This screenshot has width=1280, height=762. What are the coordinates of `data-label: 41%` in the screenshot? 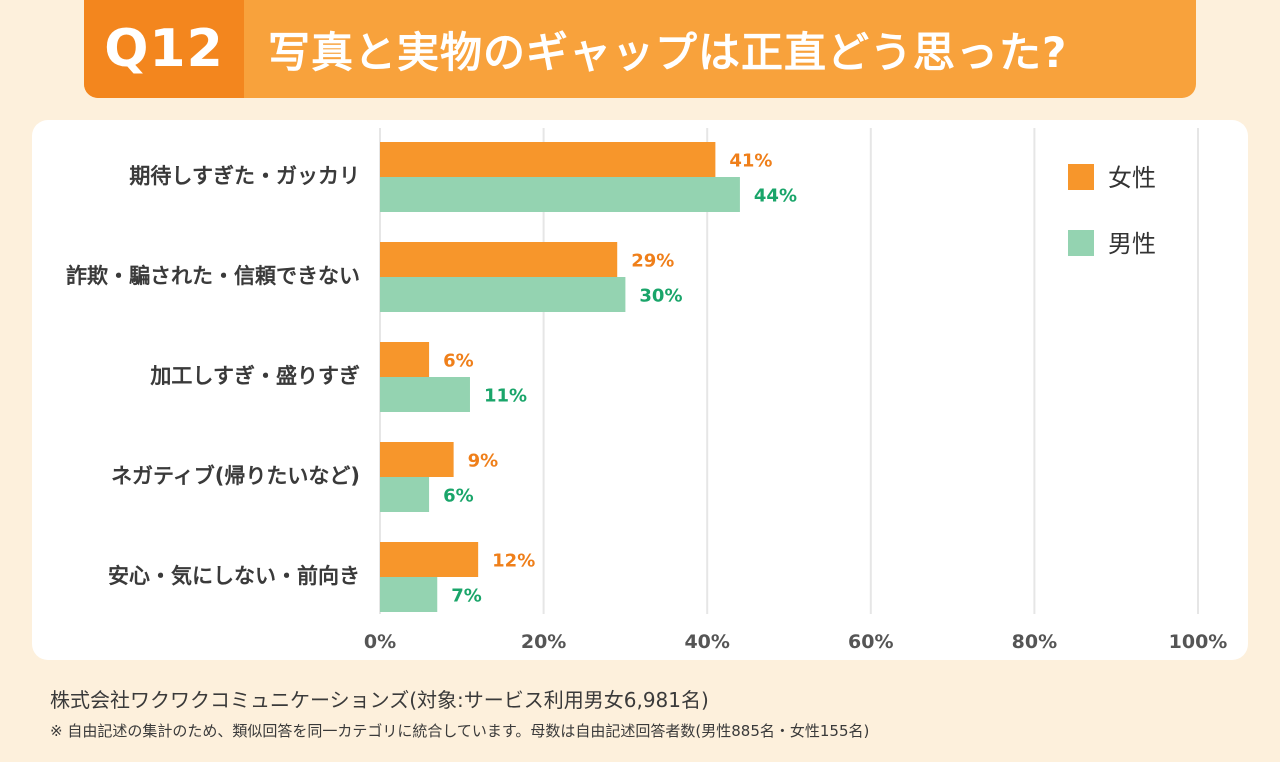 It's located at (750, 161).